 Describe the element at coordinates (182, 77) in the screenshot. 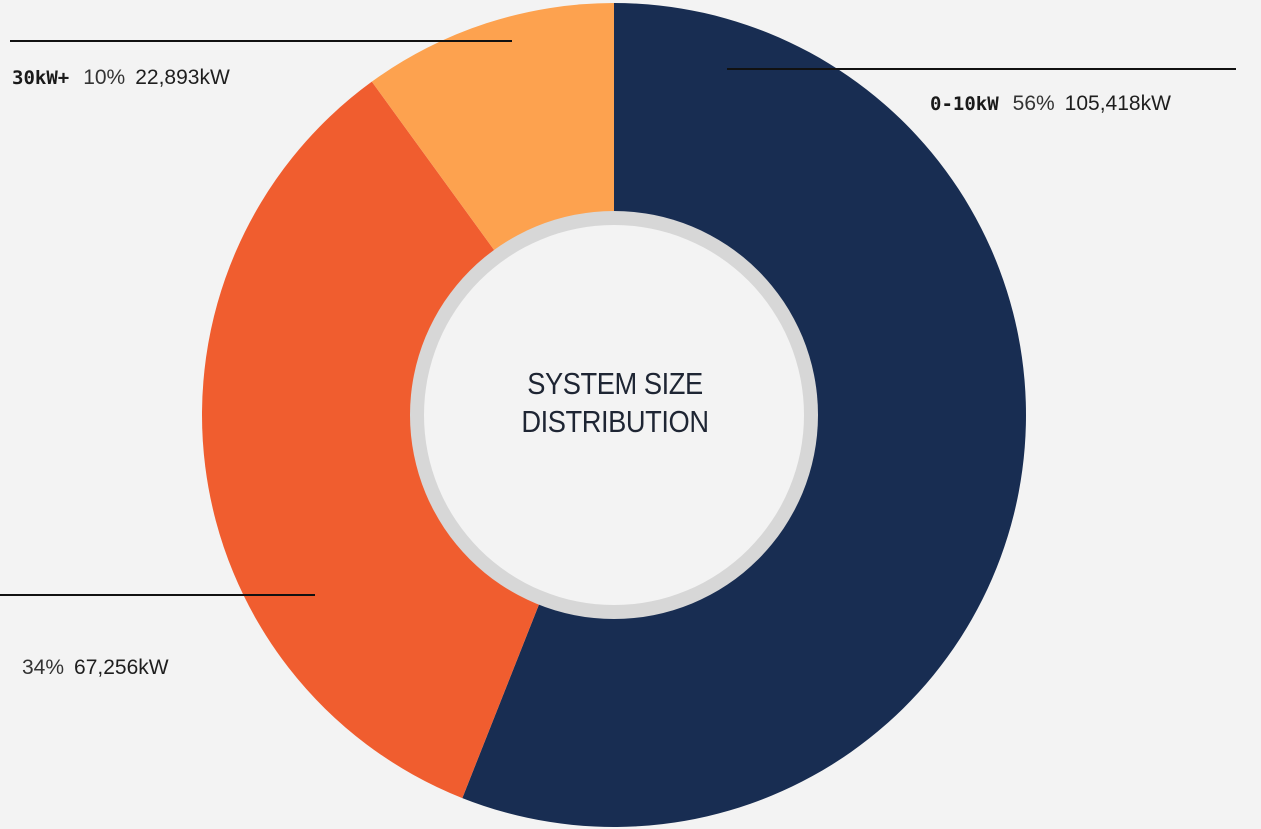

I see `slice-value: 22,893kW` at that location.